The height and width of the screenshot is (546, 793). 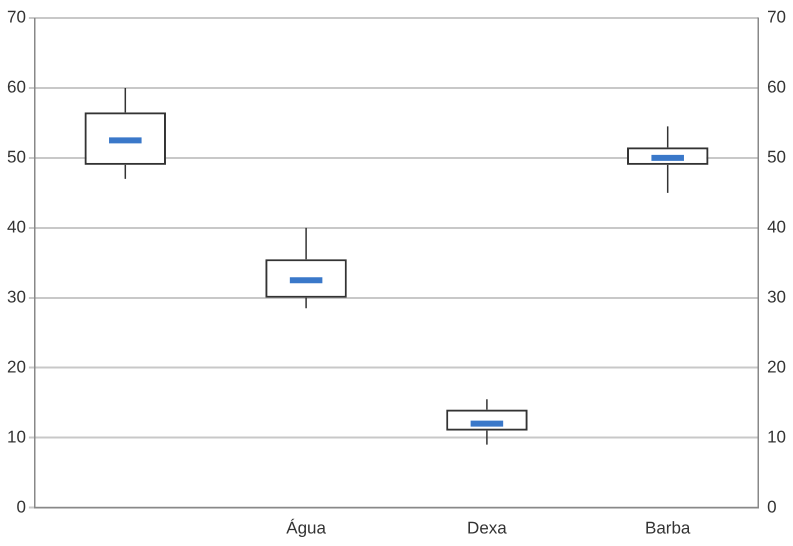 What do you see at coordinates (776, 157) in the screenshot?
I see `y2-tick-label: 50` at bounding box center [776, 157].